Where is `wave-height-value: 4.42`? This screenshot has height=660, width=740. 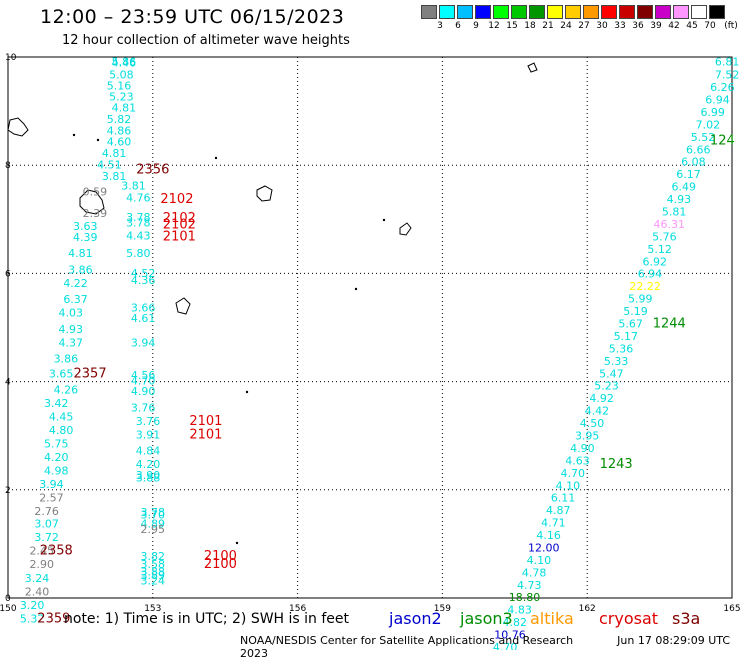 wave-height-value: 4.42 is located at coordinates (597, 411).